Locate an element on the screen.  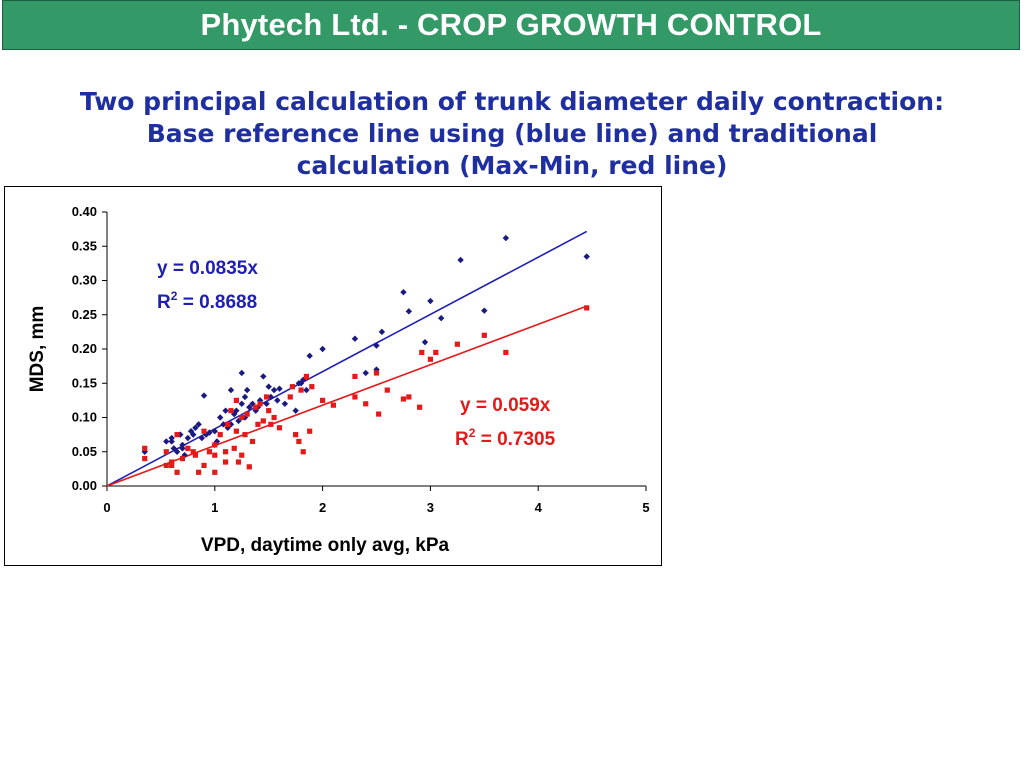
x-tick-label: 5 is located at coordinates (645, 507).